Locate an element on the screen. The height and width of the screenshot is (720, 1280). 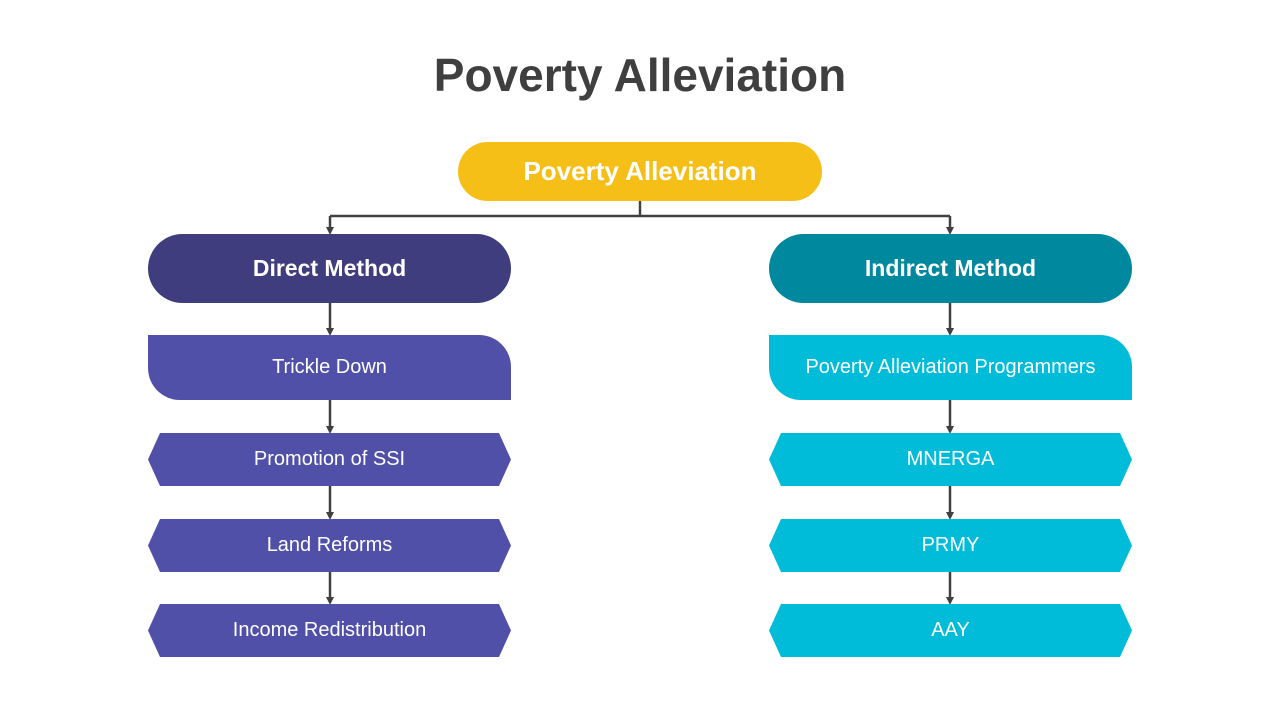
indirect-method-node: Indirect Method is located at coordinates (950, 268).